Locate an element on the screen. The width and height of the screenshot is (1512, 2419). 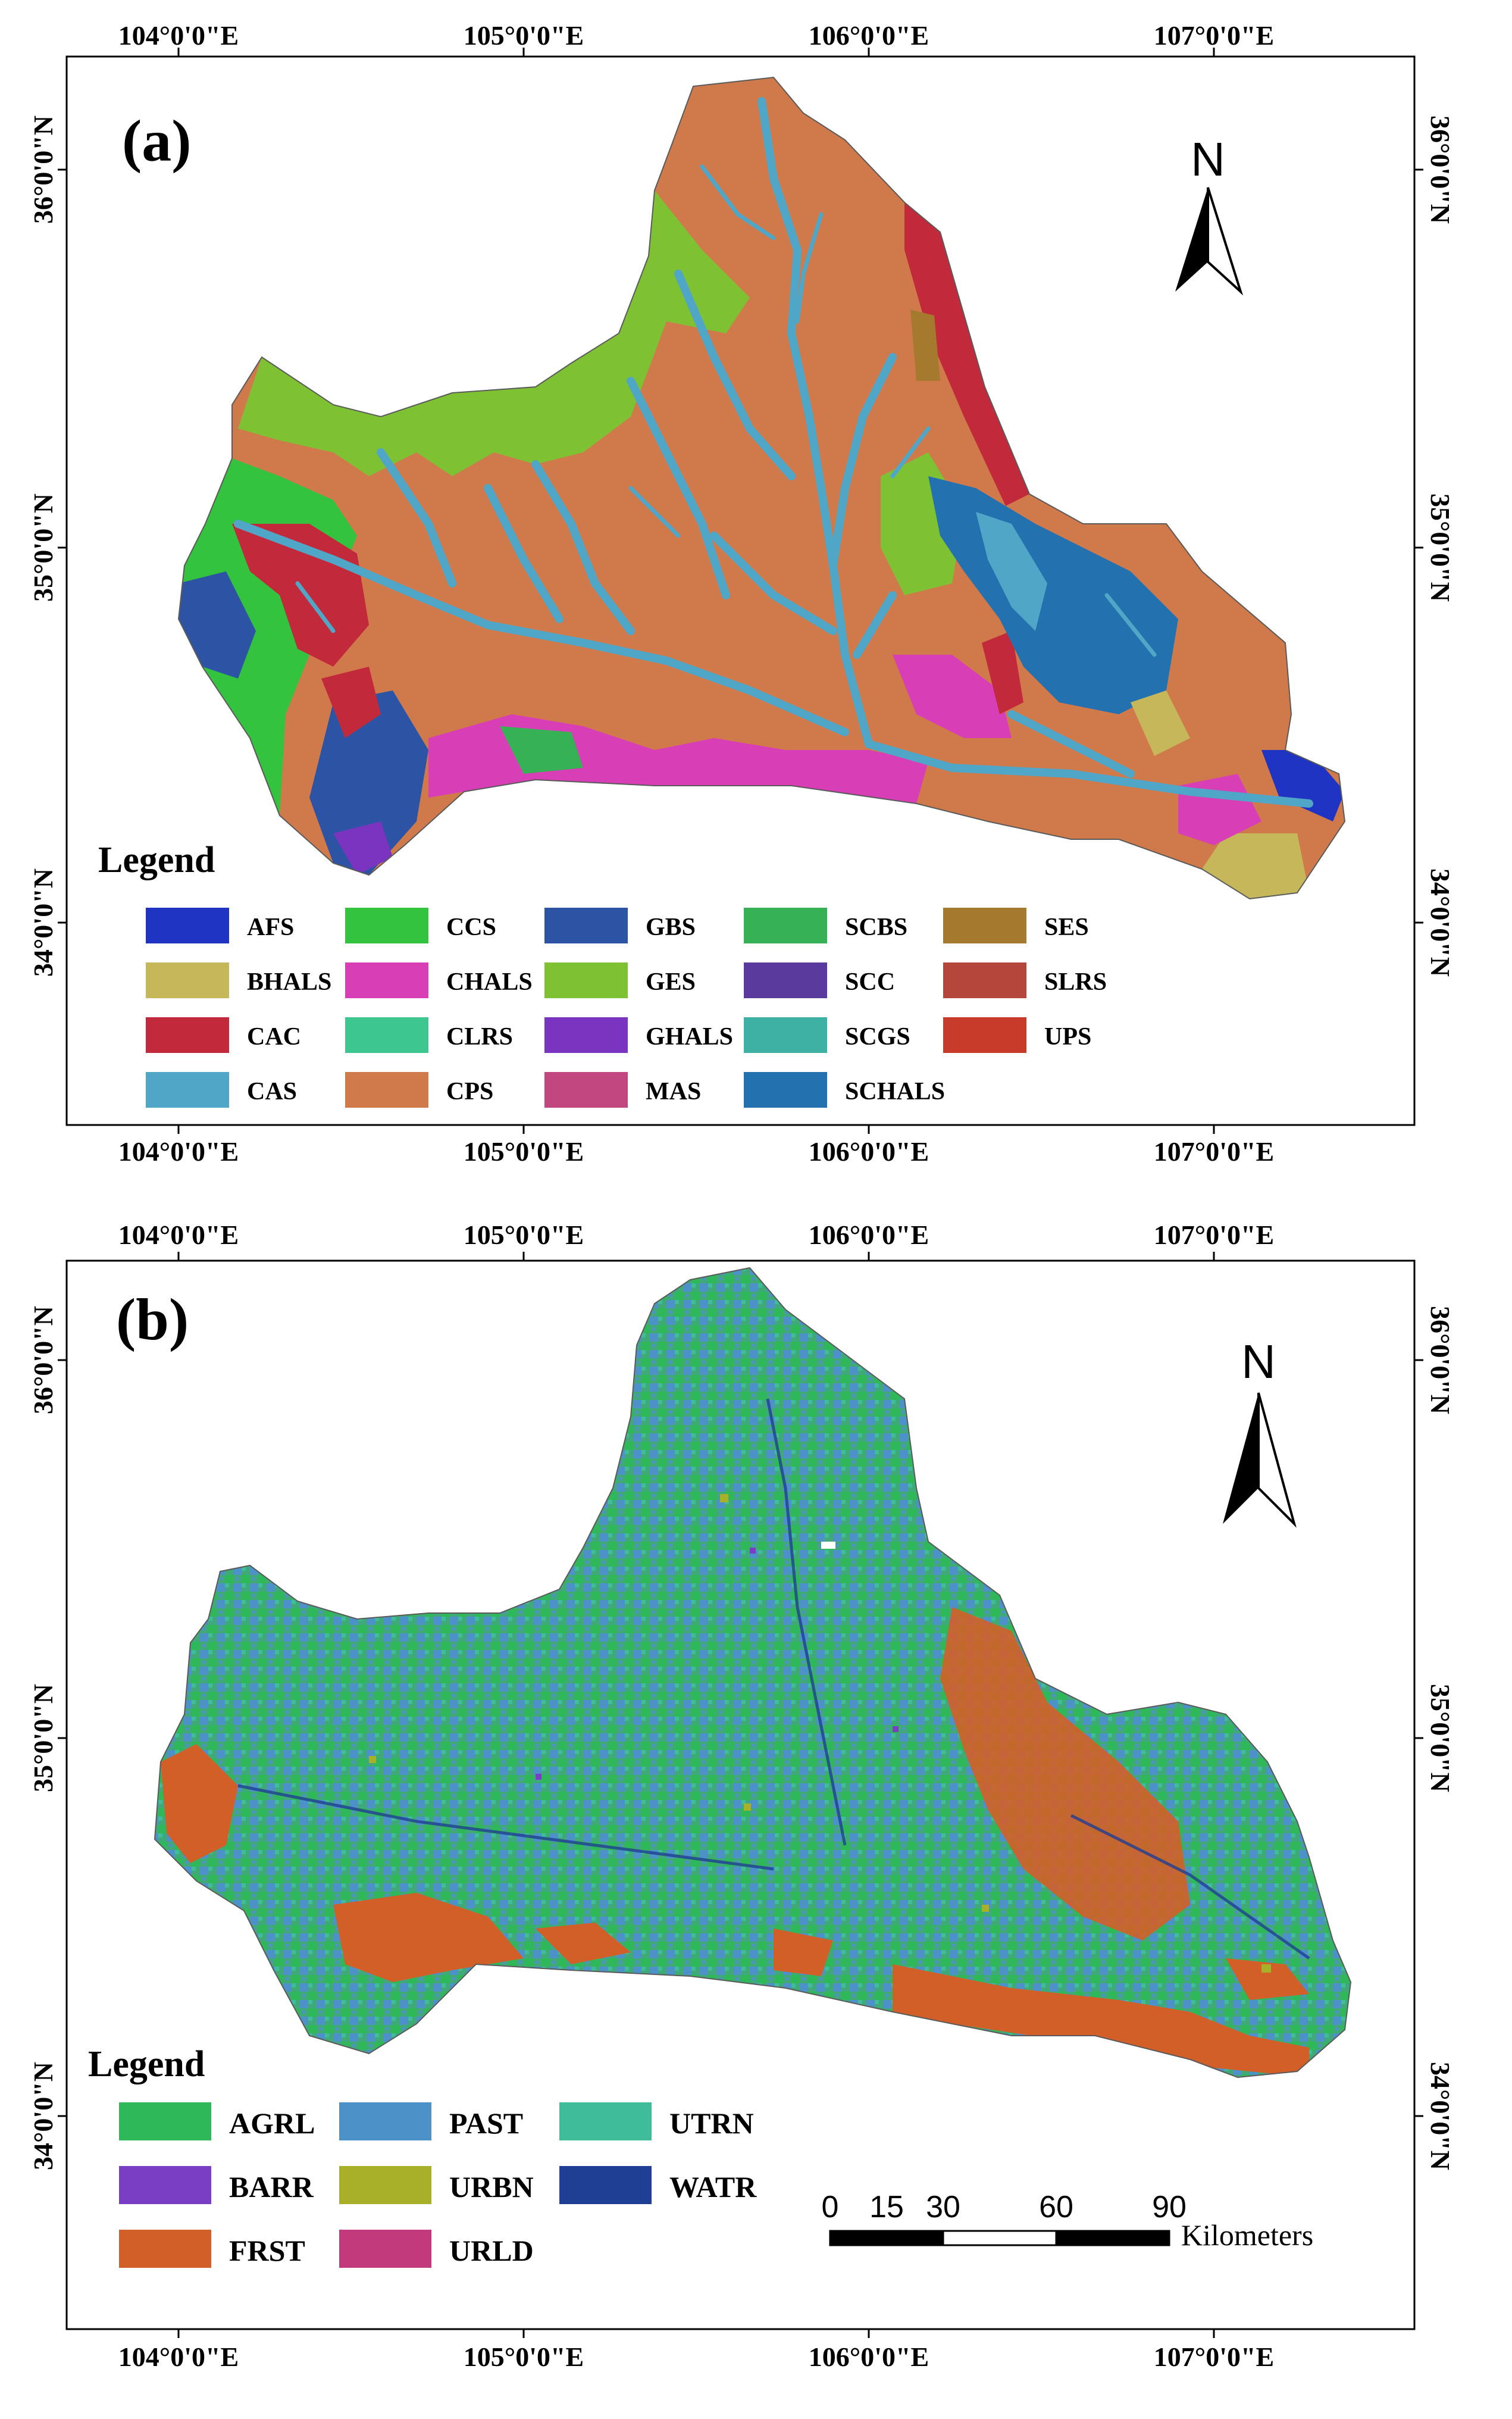
lon-label-top-105-b: 105°0'0"E is located at coordinates (524, 1235).